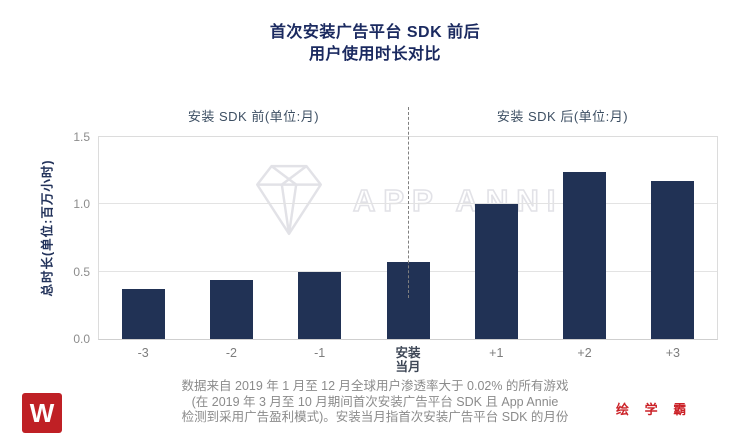 This screenshot has height=447, width=750. What do you see at coordinates (408, 202) in the screenshot?
I see `install-month-divider-line` at bounding box center [408, 202].